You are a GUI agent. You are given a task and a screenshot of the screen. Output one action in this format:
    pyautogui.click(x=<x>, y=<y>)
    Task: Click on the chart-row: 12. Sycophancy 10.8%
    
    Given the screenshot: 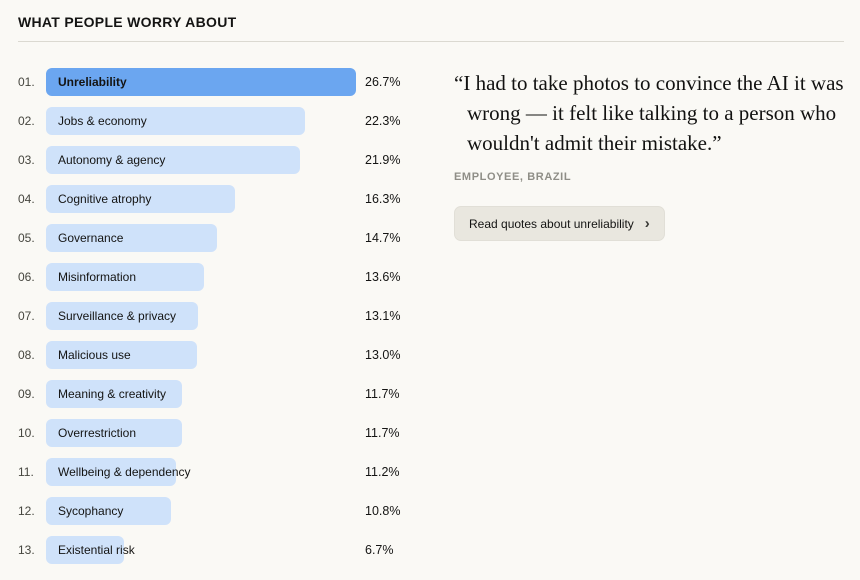 What is the action you would take?
    pyautogui.click(x=220, y=511)
    